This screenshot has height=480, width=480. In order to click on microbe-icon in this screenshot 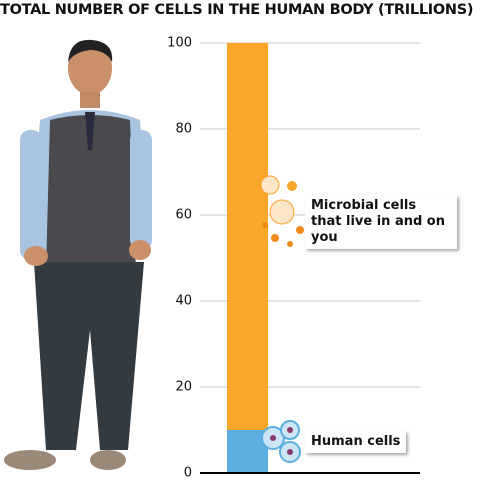, I will do `click(282, 211)`.